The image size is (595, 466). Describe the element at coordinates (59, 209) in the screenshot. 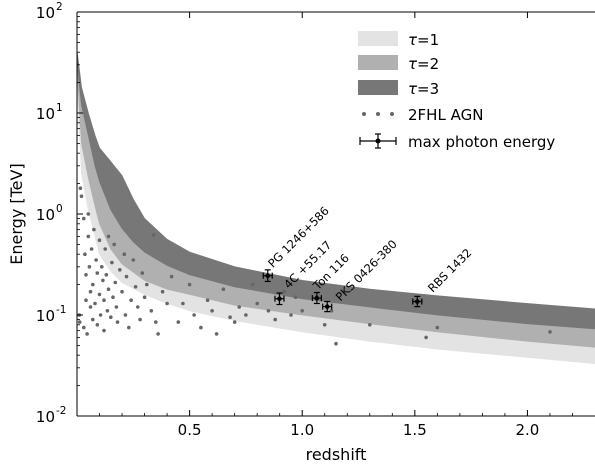

I see `y-tick-exponent: 0` at that location.